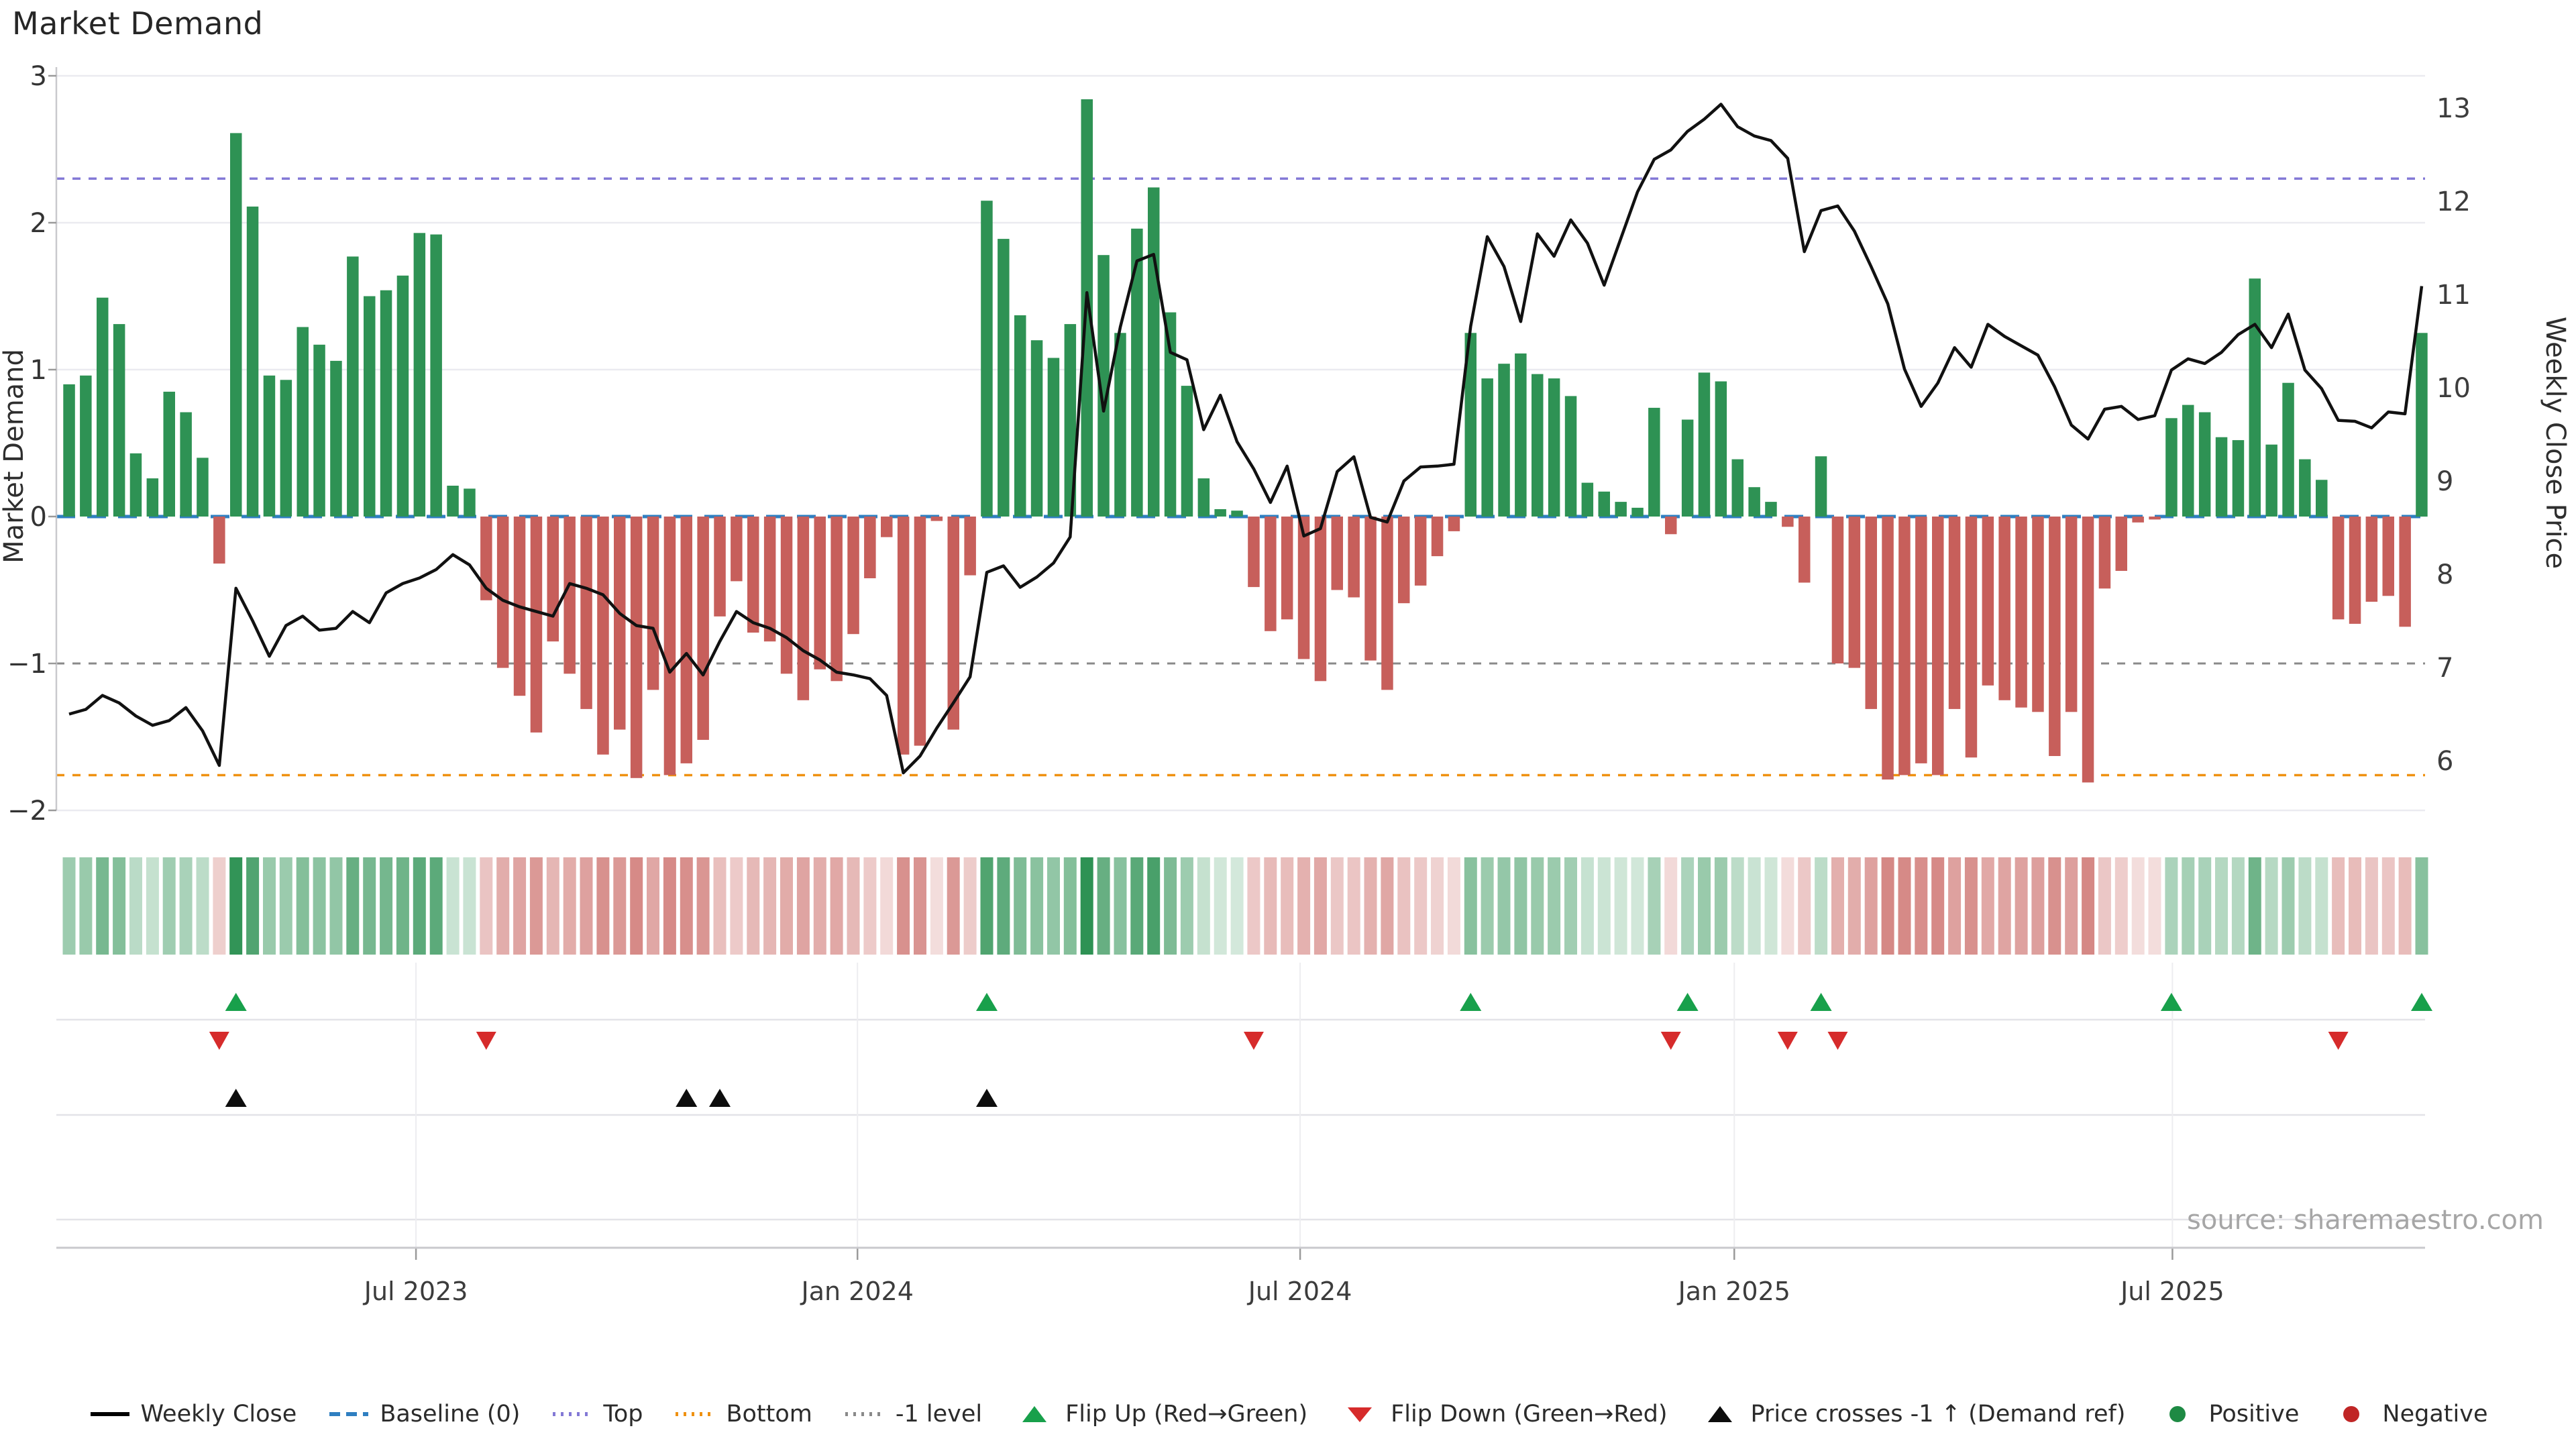  Describe the element at coordinates (1160, 1414) in the screenshot. I see `legend-item-5: Flip Up (Red→Green)` at that location.